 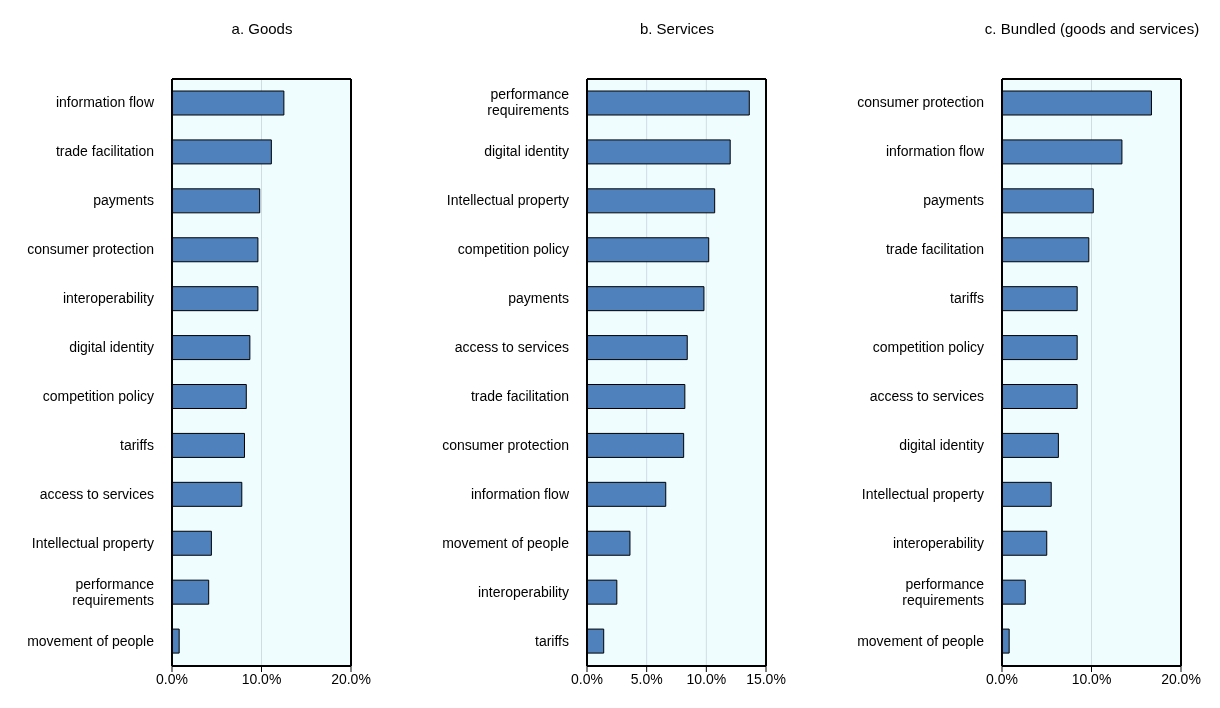 What do you see at coordinates (646, 678) in the screenshot?
I see `x-tick-label: 5.0%` at bounding box center [646, 678].